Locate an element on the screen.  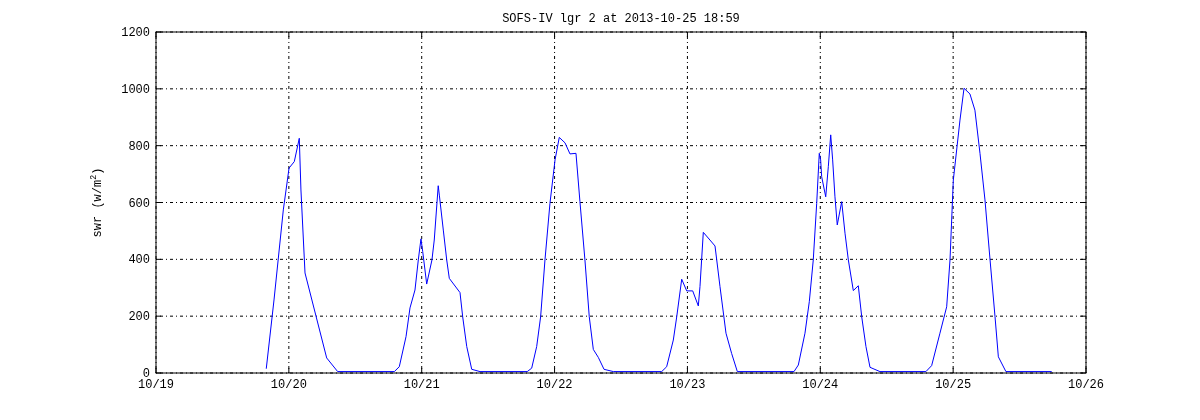
chart-title: SOFS-IV lgr 2 at 2013-10-25 18:59 is located at coordinates (621, 19).